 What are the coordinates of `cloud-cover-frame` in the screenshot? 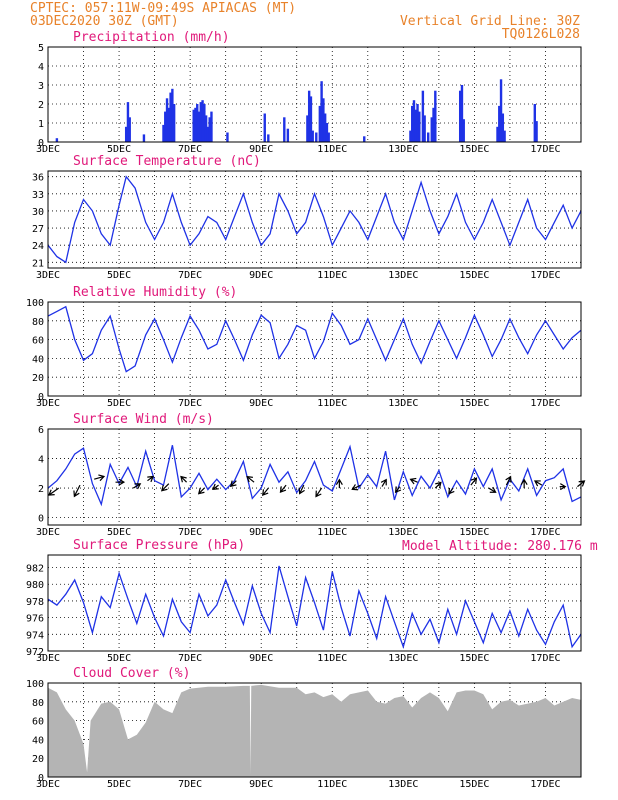 It's located at (314, 730).